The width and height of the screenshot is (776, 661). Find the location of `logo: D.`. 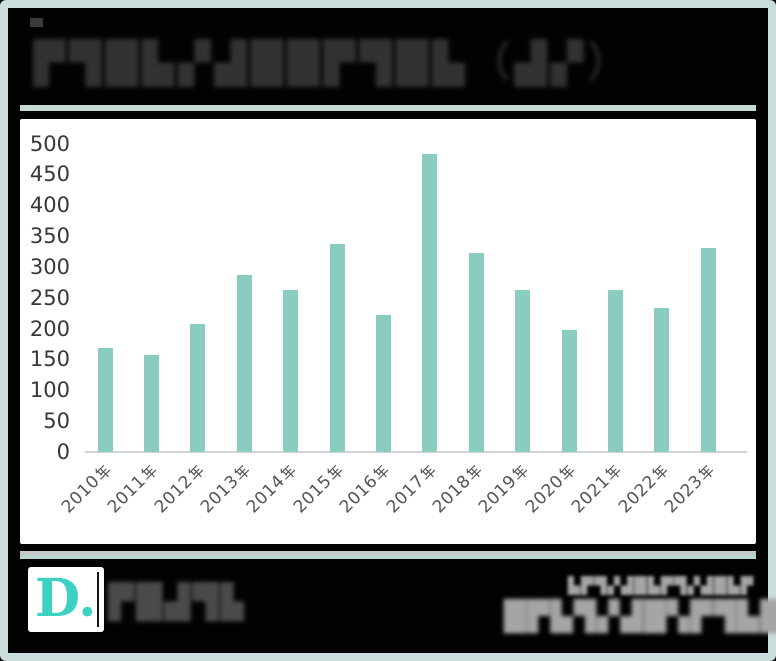

logo: D. is located at coordinates (66, 599).